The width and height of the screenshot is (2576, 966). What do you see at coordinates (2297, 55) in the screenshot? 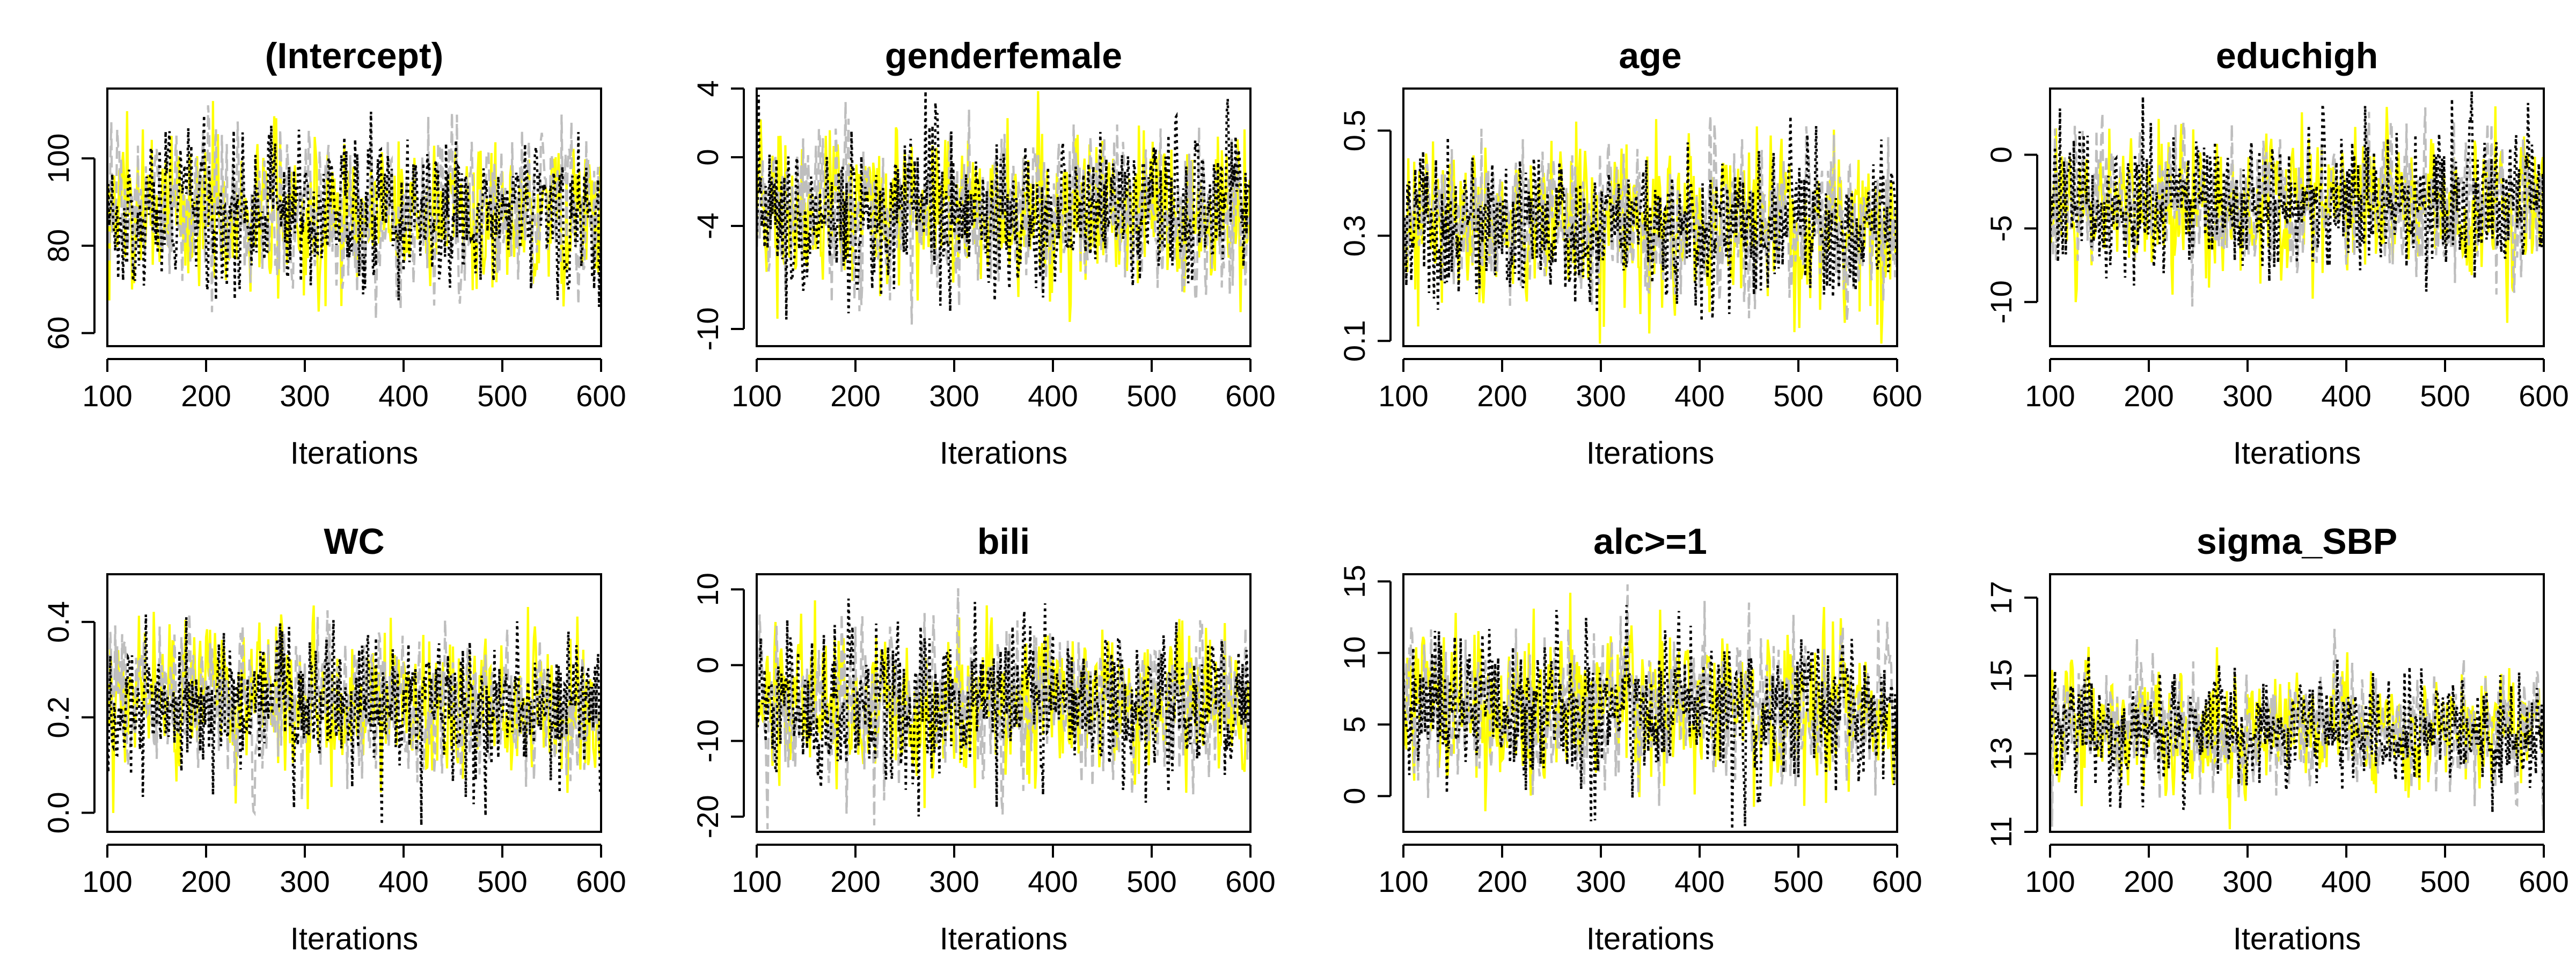
I see `panel-title: educhigh` at bounding box center [2297, 55].